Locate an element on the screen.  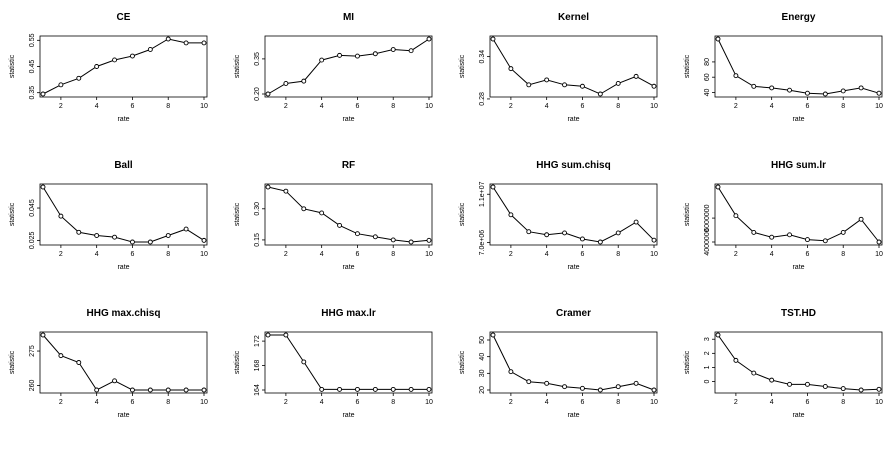
y-tick-label: 164 is located at coordinates (257, 390).